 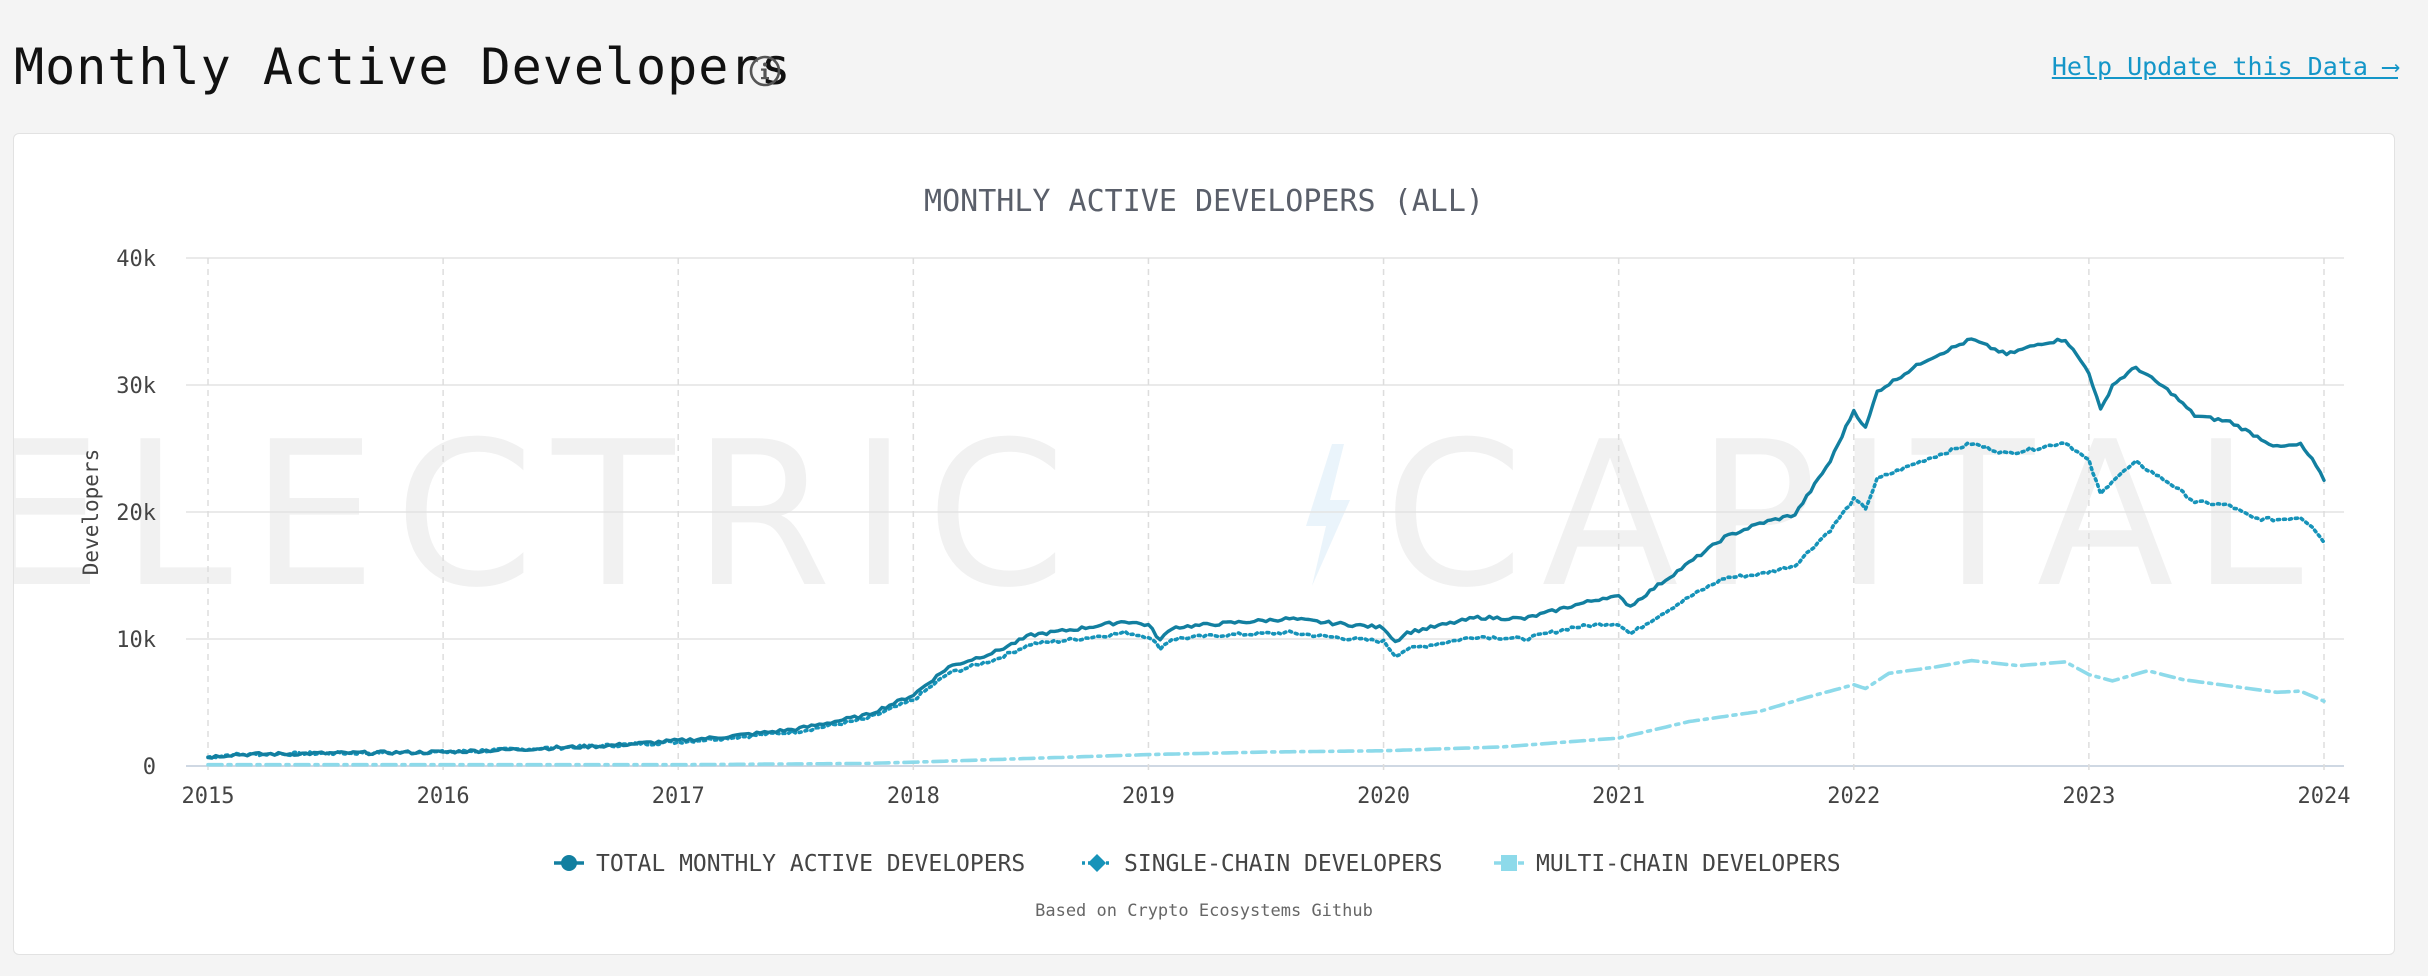 I want to click on x-tick-label: 2022, so click(x=1853, y=796).